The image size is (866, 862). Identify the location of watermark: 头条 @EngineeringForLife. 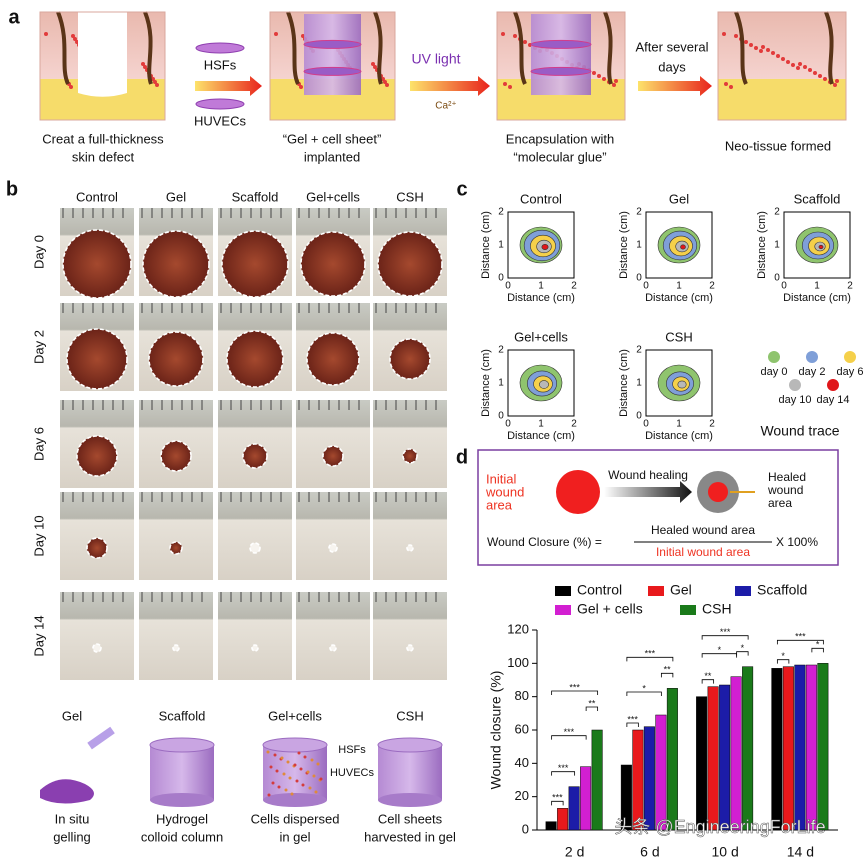
(719, 827).